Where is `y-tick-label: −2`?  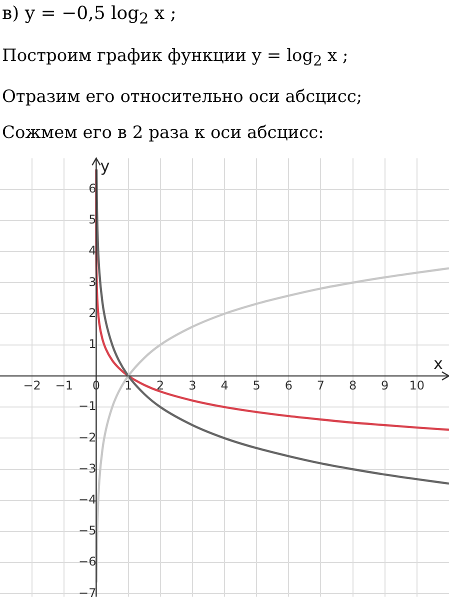 y-tick-label: −2 is located at coordinates (87, 437).